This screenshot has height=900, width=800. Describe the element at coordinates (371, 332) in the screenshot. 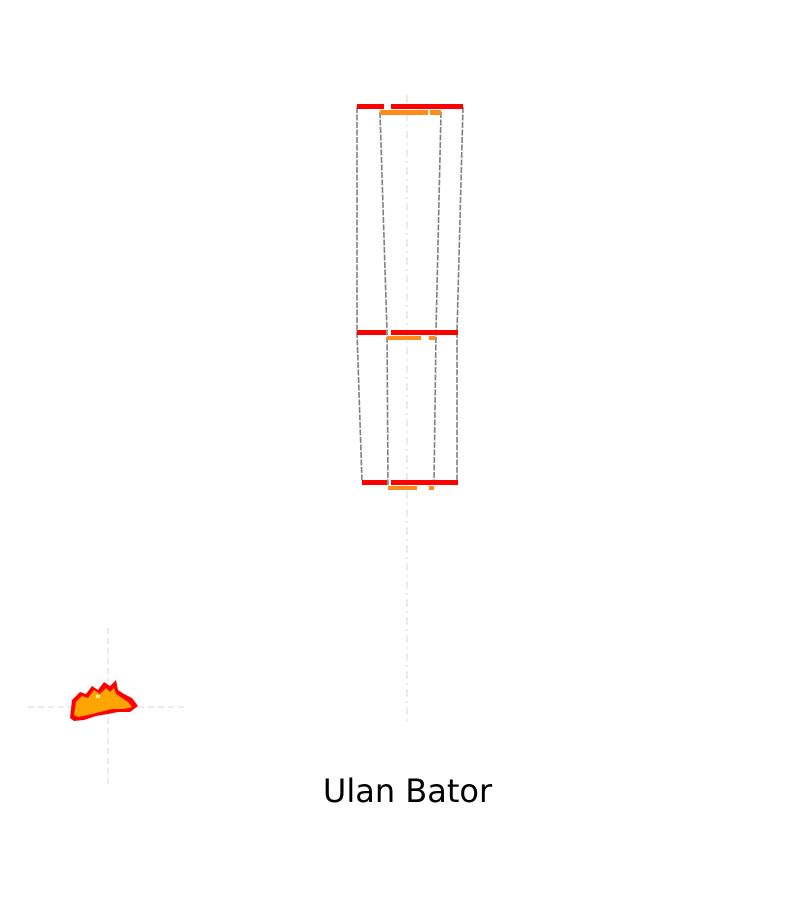

I see `middle-level-red-bar-left` at that location.